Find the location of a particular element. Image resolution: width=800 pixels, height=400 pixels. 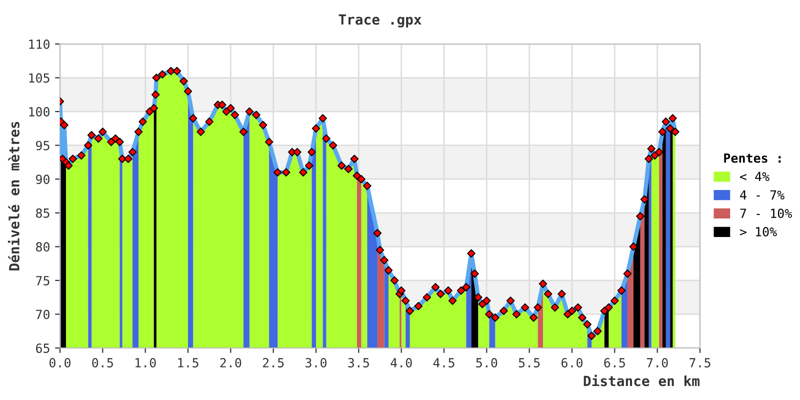

legend-label: 7 - 10% is located at coordinates (766, 213).